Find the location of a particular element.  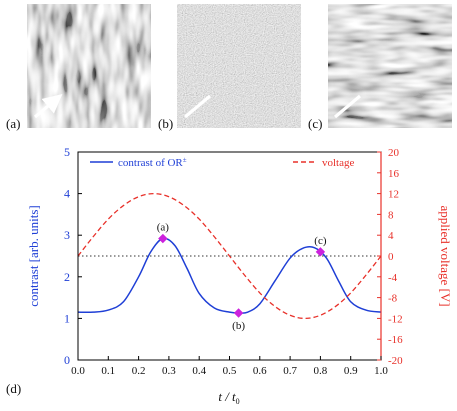

x-tick-label-7: 0.7 is located at coordinates (290, 371).